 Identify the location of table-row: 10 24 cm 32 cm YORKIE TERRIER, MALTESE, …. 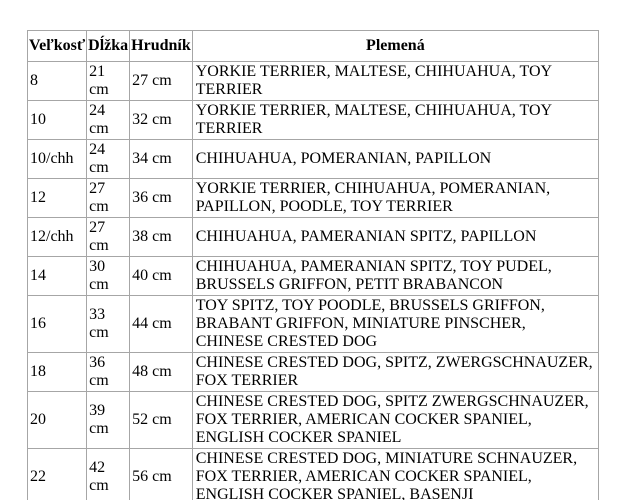
(313, 120).